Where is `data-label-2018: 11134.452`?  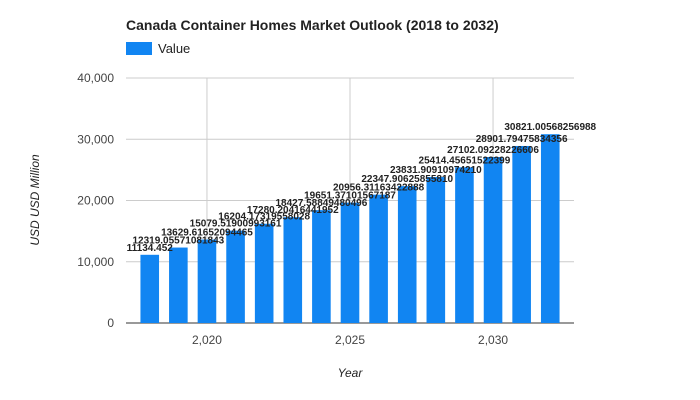 data-label-2018: 11134.452 is located at coordinates (150, 248).